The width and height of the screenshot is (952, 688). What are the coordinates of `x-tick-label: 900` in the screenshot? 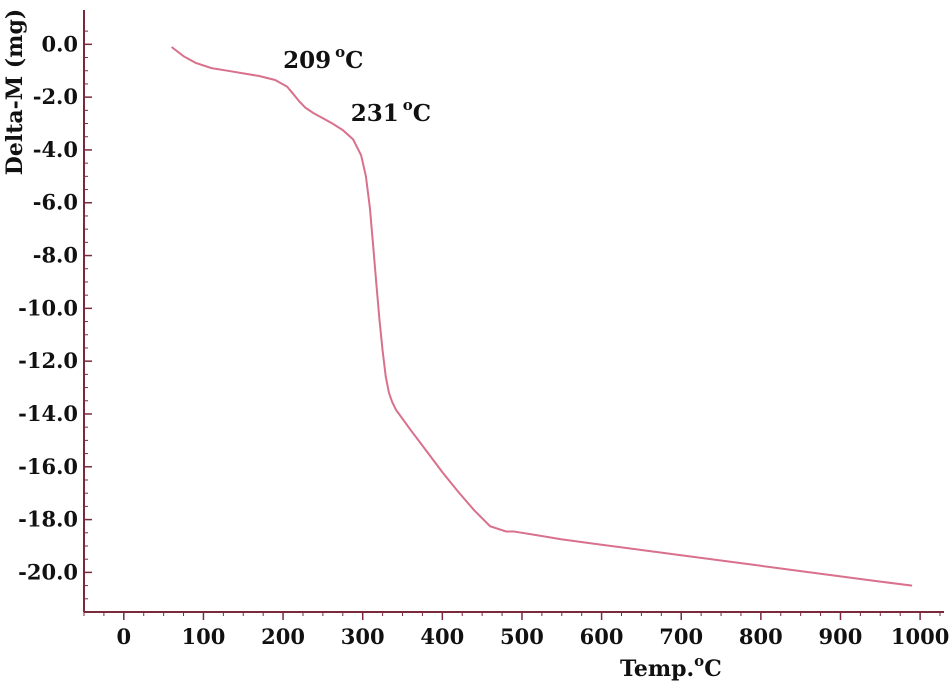 It's located at (841, 636).